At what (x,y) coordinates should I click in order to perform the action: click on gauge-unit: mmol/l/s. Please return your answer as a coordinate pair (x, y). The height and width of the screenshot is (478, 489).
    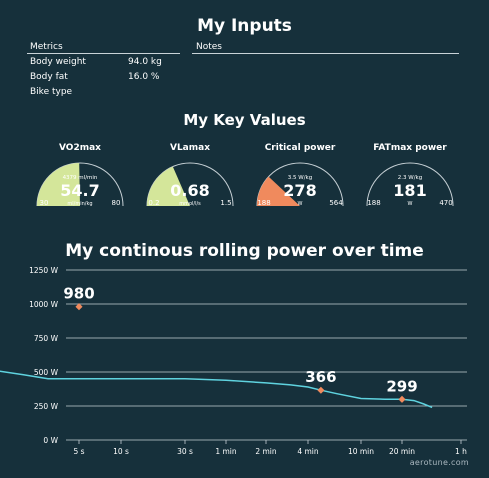
    Looking at the image, I should click on (190, 204).